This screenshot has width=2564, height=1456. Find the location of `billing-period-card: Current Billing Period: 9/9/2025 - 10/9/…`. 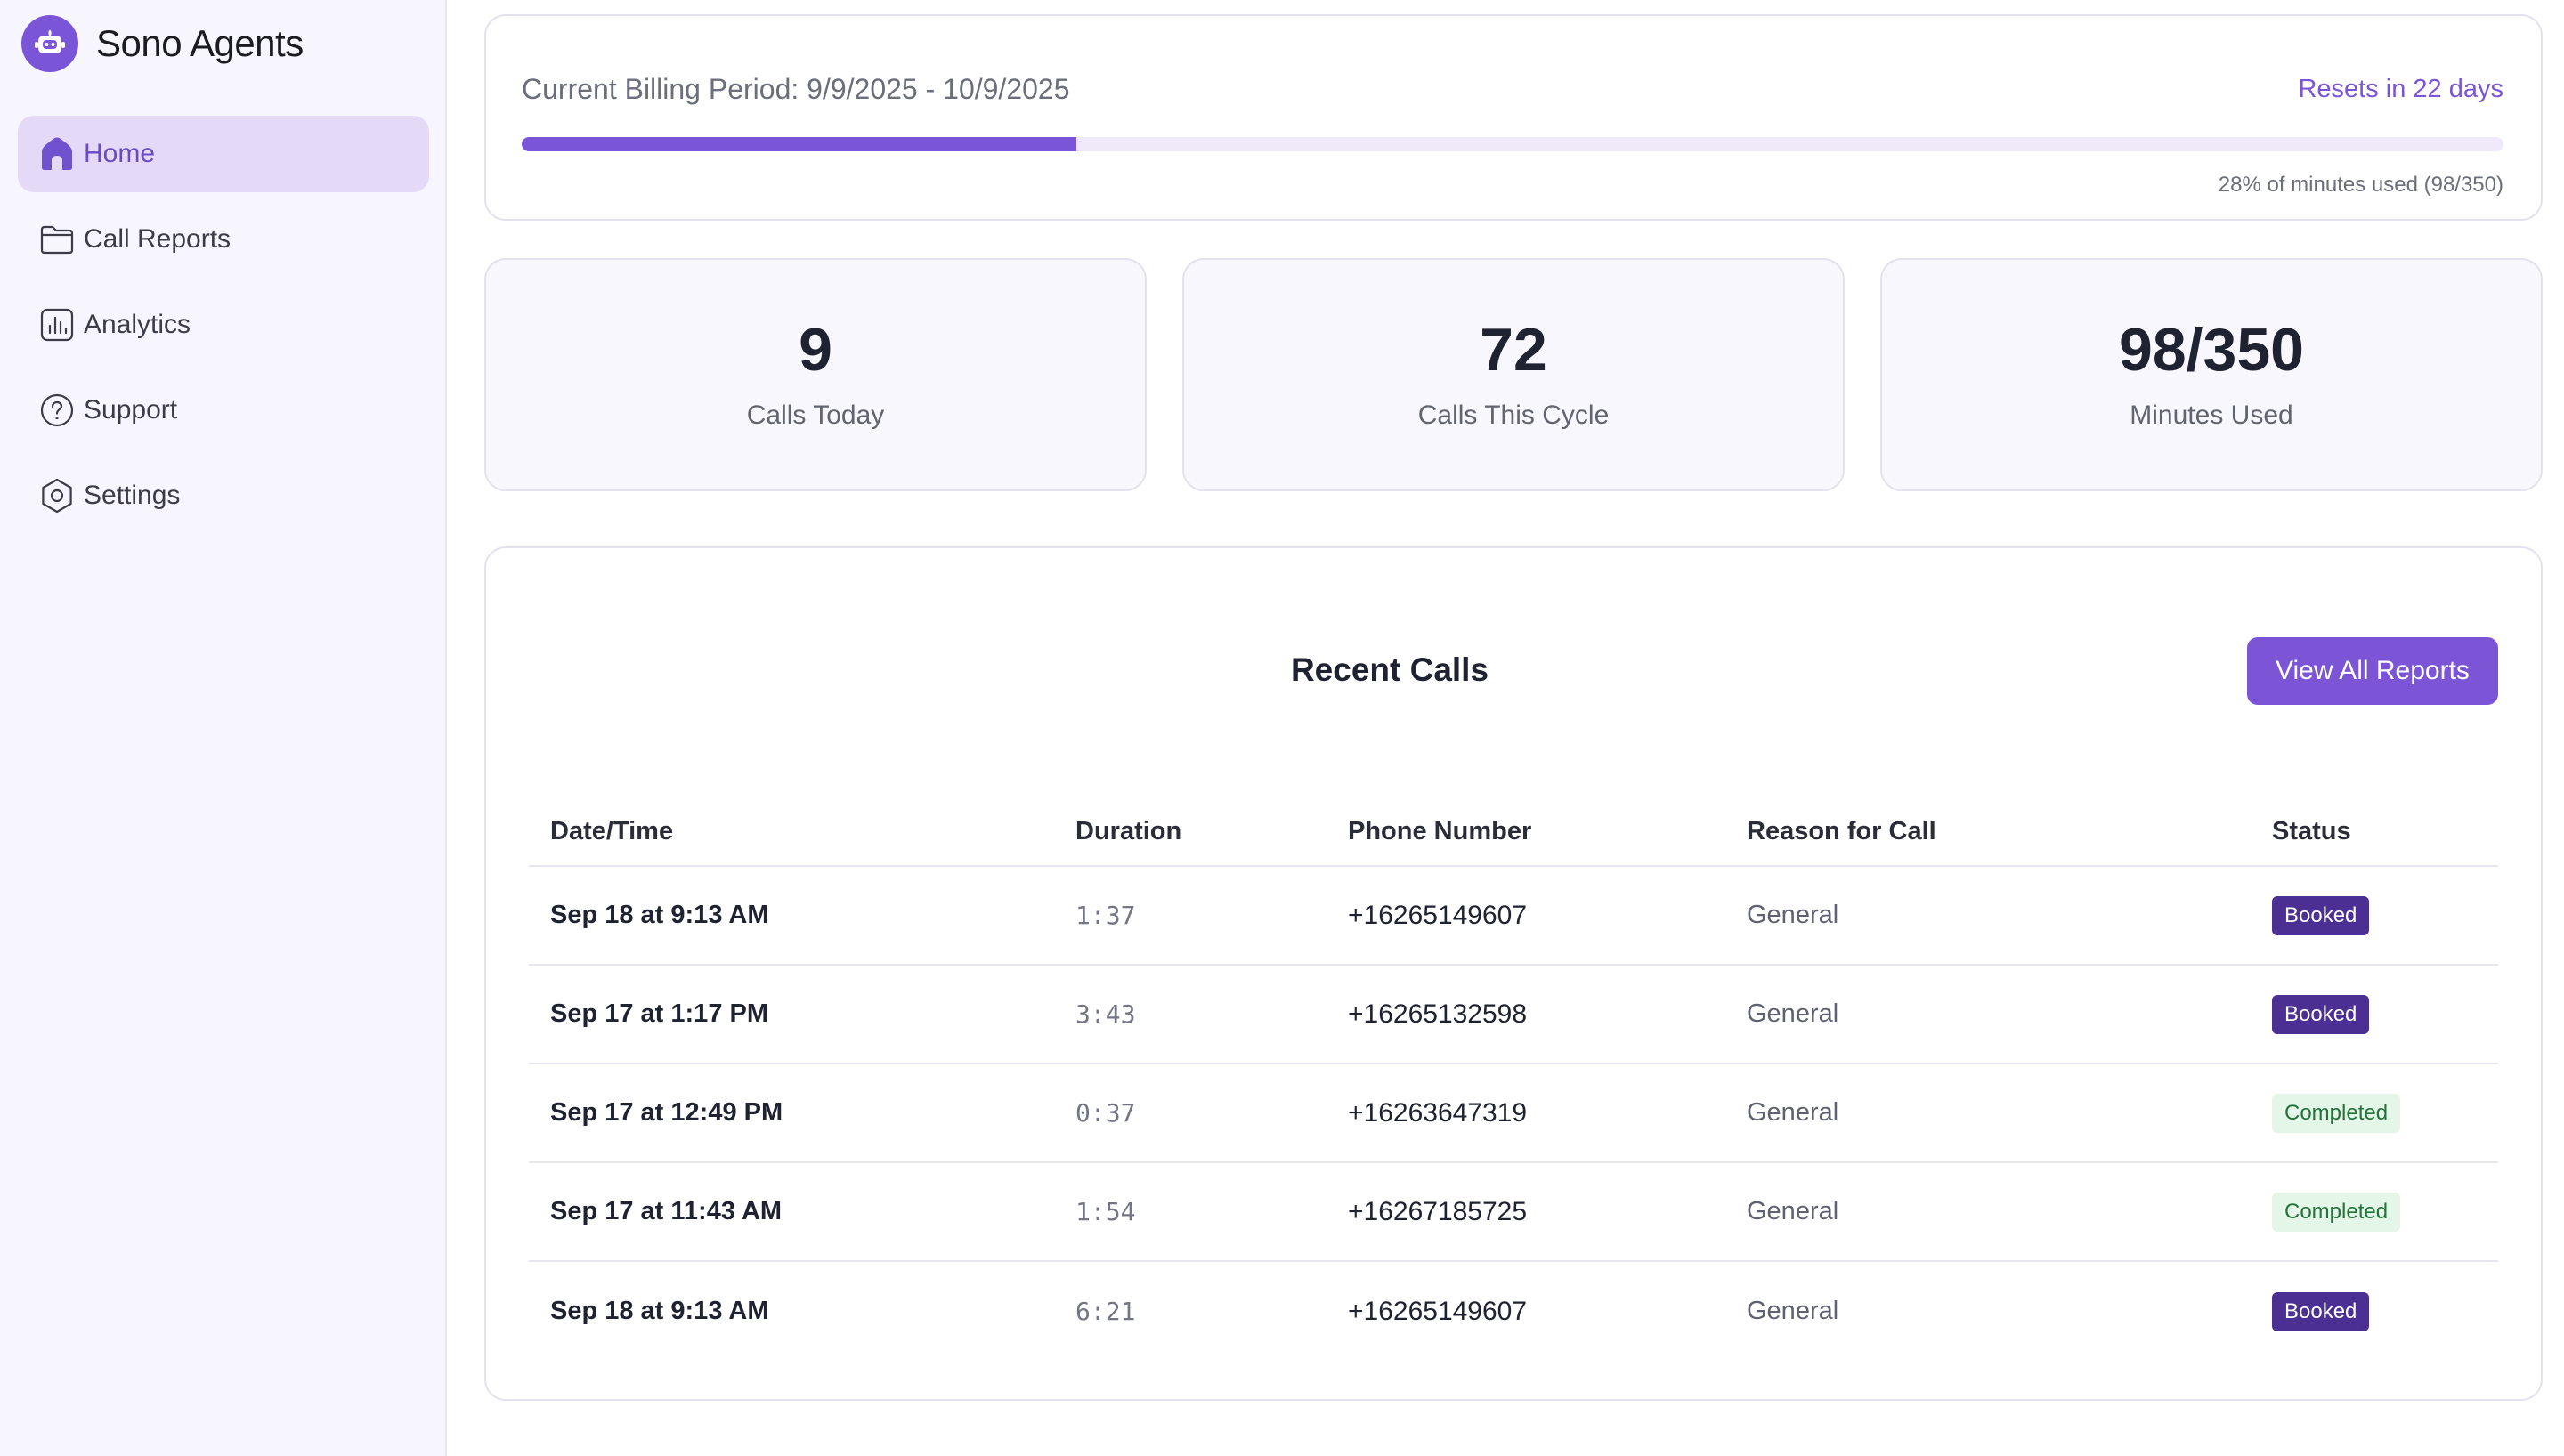

billing-period-card: Current Billing Period: 9/9/2025 - 10/9/… is located at coordinates (1513, 117).